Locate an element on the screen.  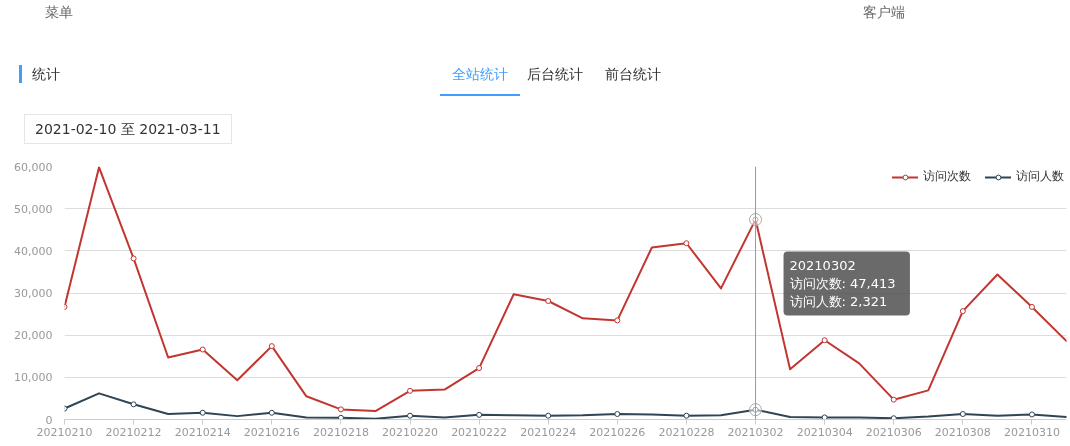
x-tick-label: 20210228 is located at coordinates (686, 432).